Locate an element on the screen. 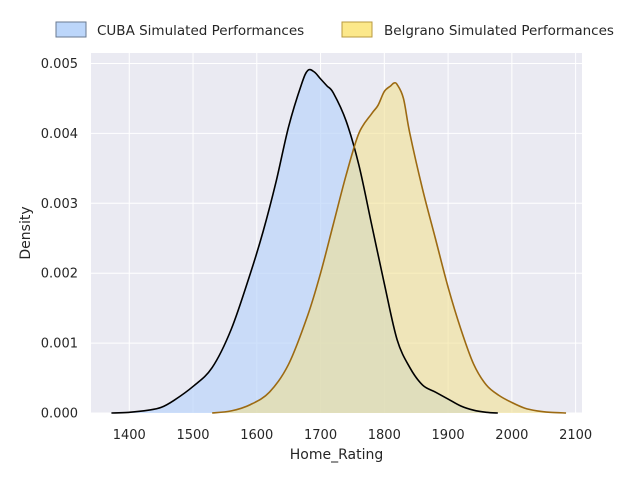  x-tick-label: 1500 is located at coordinates (192, 435).